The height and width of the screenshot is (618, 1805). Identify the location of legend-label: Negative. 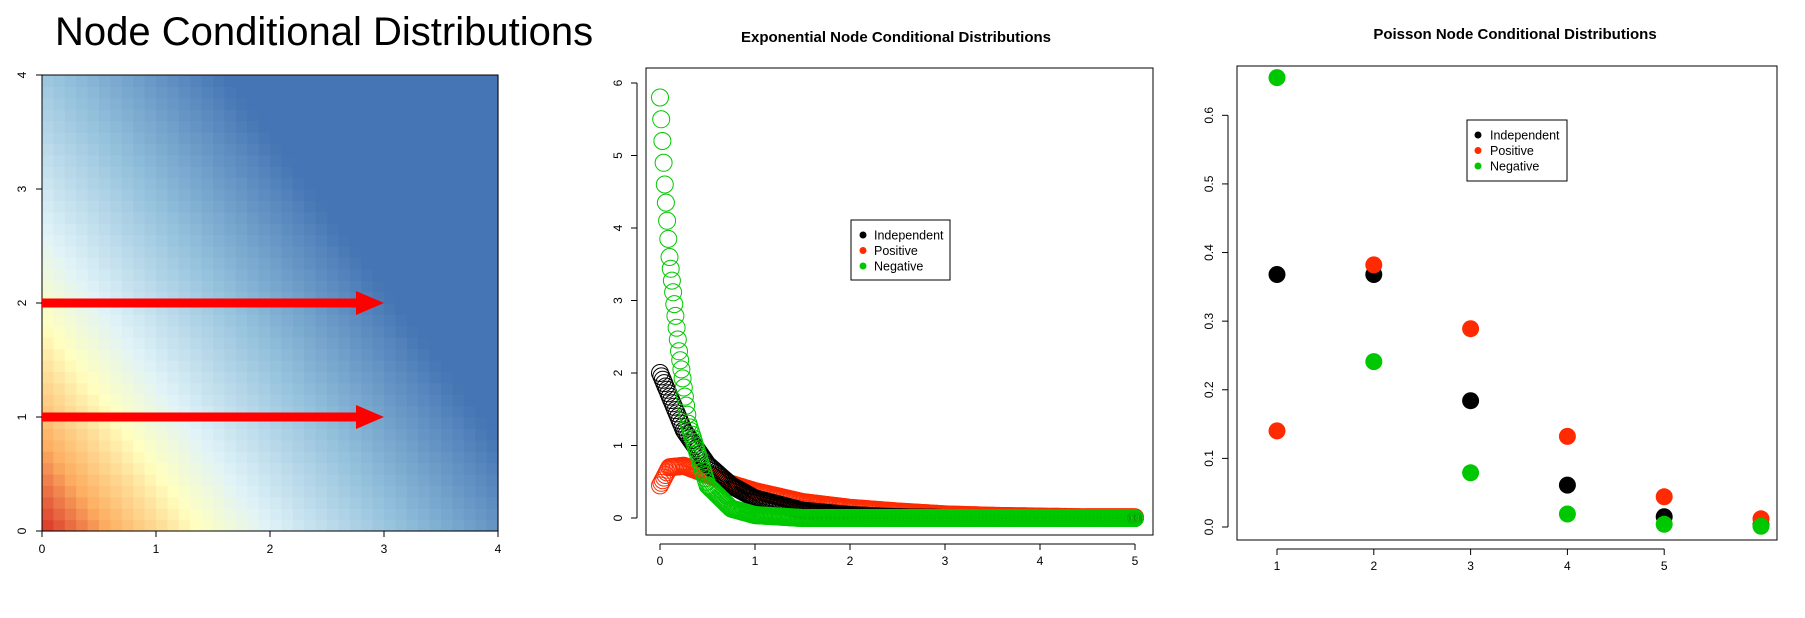
(1514, 167).